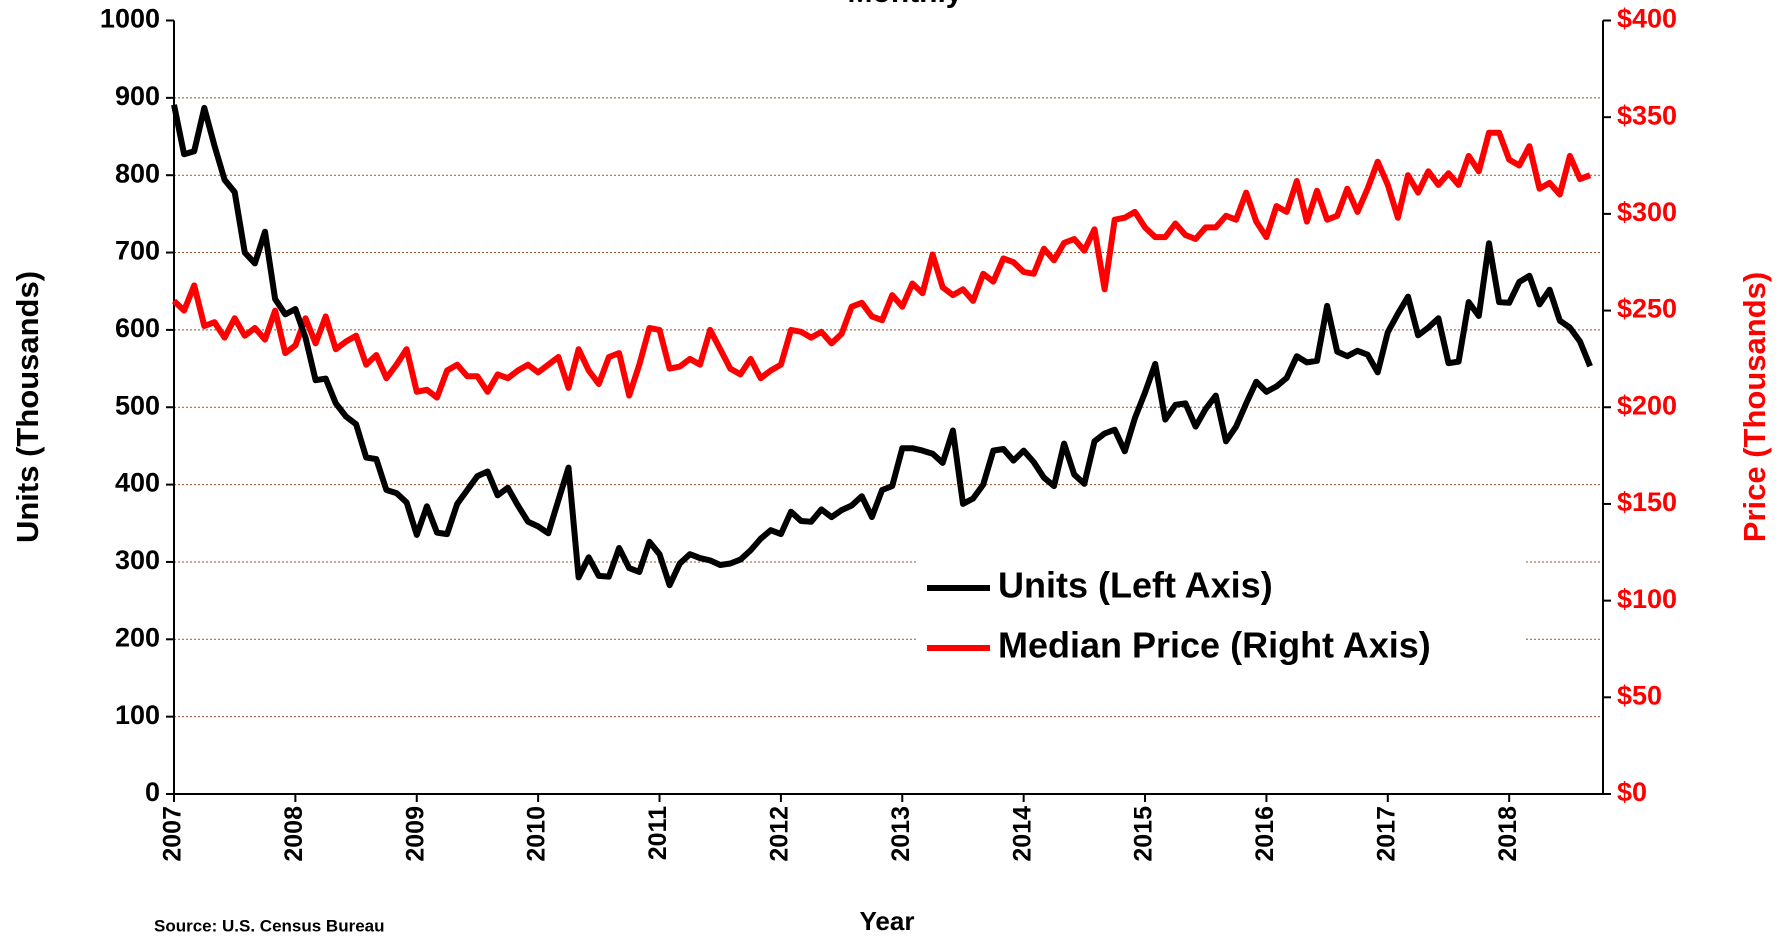  I want to click on x-tick-label: 2016, so click(1265, 834).